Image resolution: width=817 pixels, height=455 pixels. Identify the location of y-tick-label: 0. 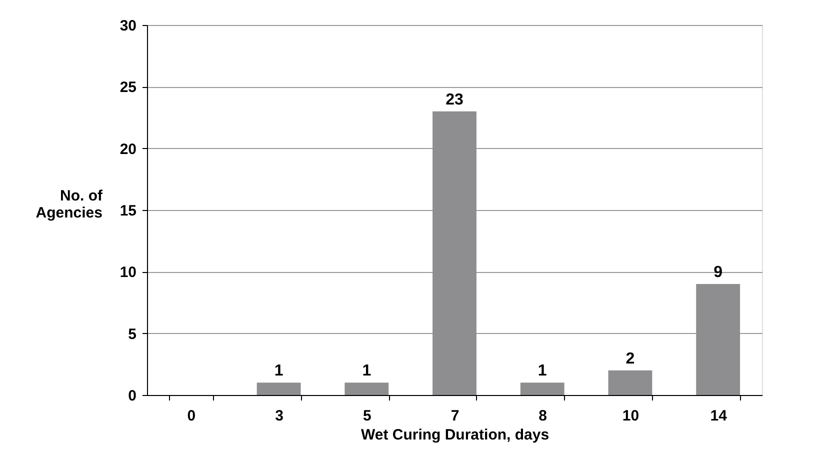
(132, 396).